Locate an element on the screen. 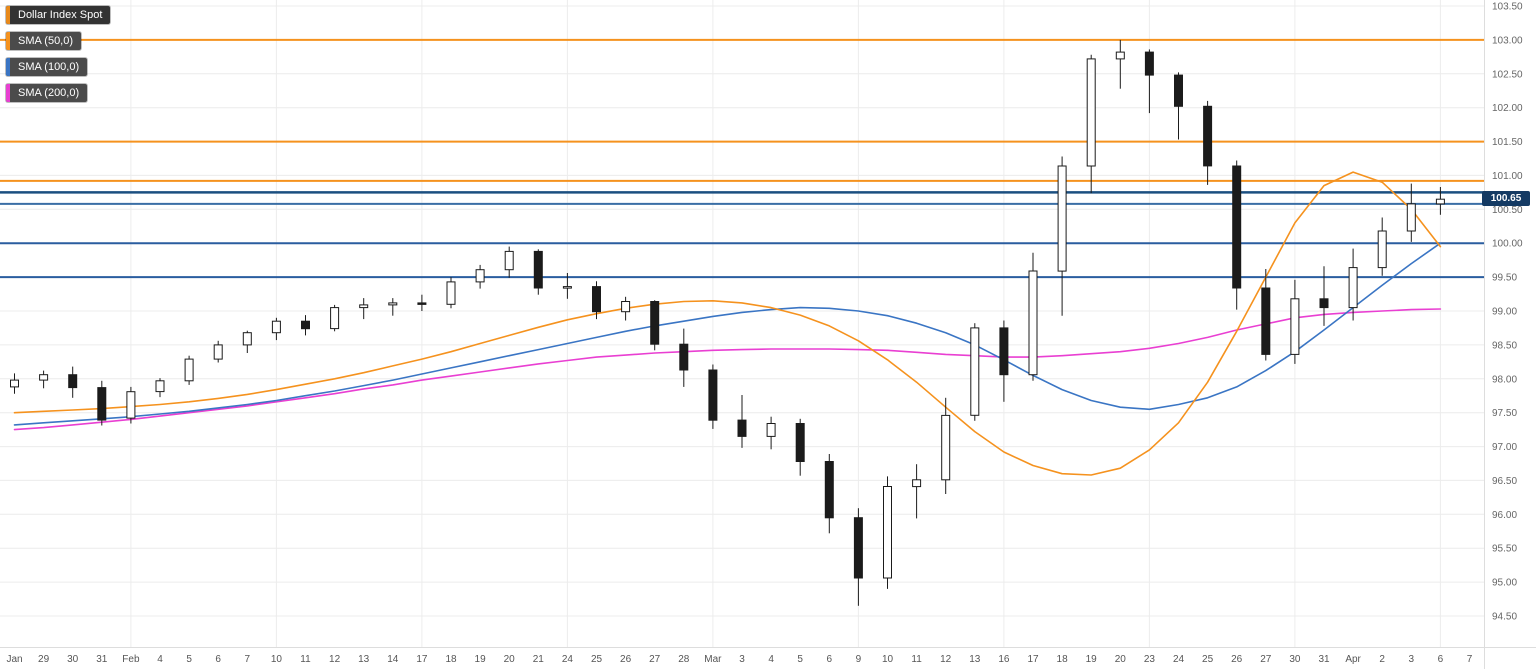 This screenshot has height=669, width=1536. y-axis-label: 103.50 is located at coordinates (1507, 7).